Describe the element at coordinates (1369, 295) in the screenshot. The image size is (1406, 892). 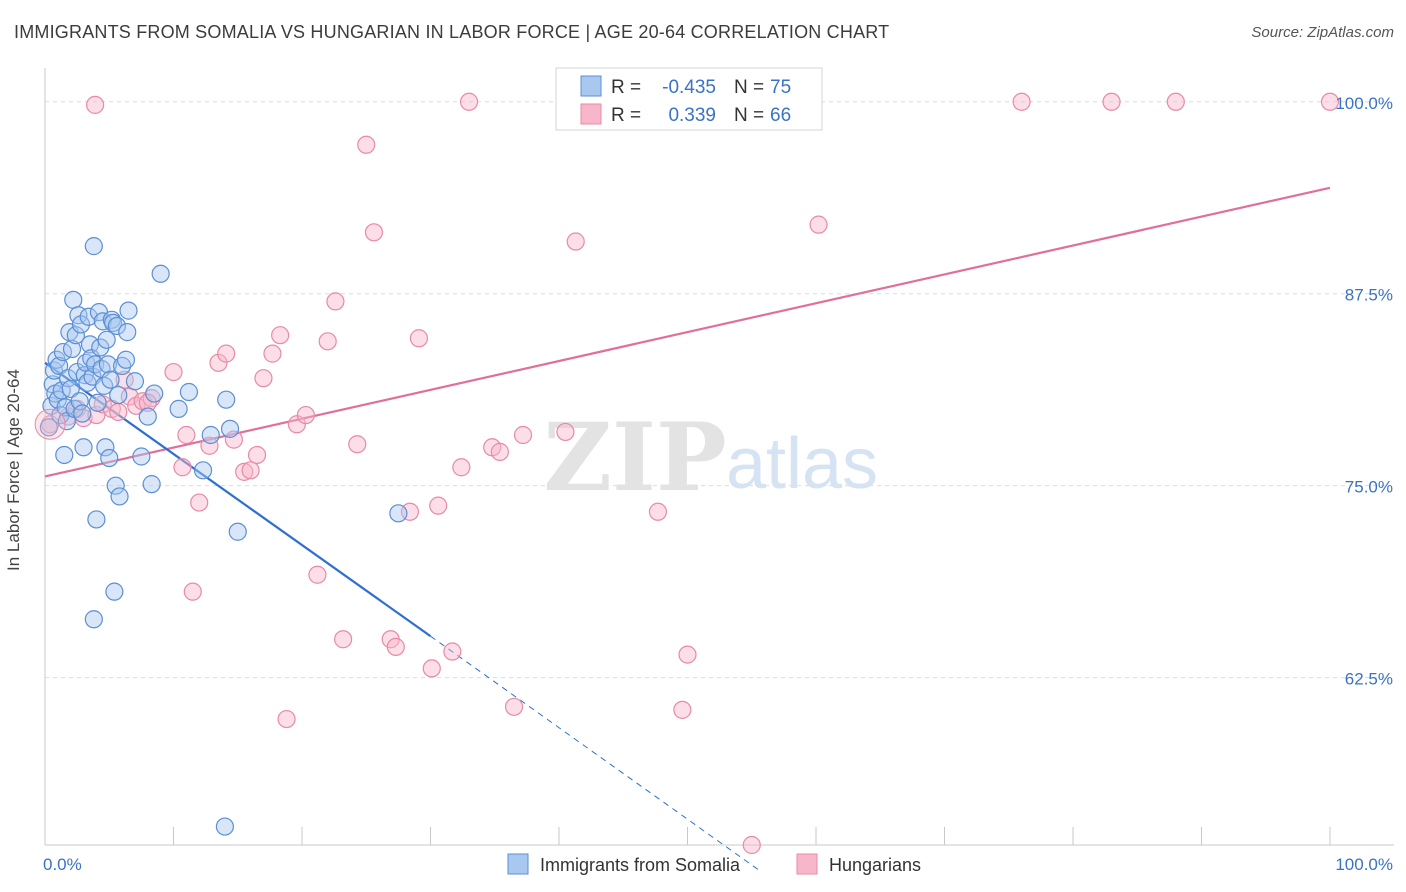
I see `y-tick-label-2: 87.5%` at that location.